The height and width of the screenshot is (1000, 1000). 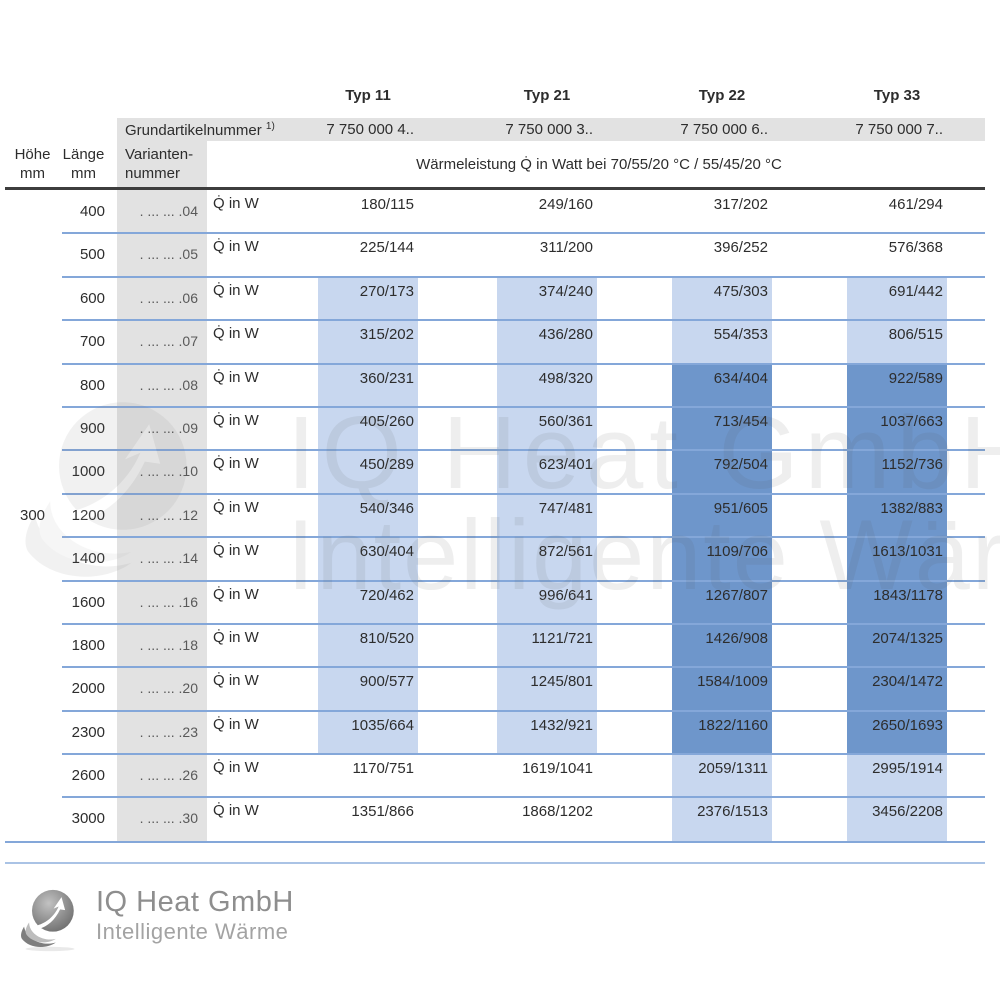 I want to click on laenge-value-cell: 900, so click(x=92, y=428).